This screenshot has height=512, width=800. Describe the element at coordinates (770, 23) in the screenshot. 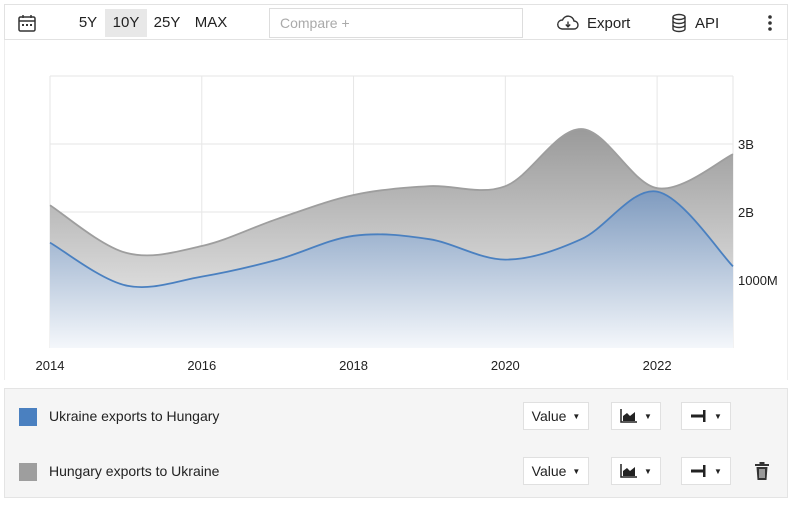

I see `more-vertical-icon` at that location.